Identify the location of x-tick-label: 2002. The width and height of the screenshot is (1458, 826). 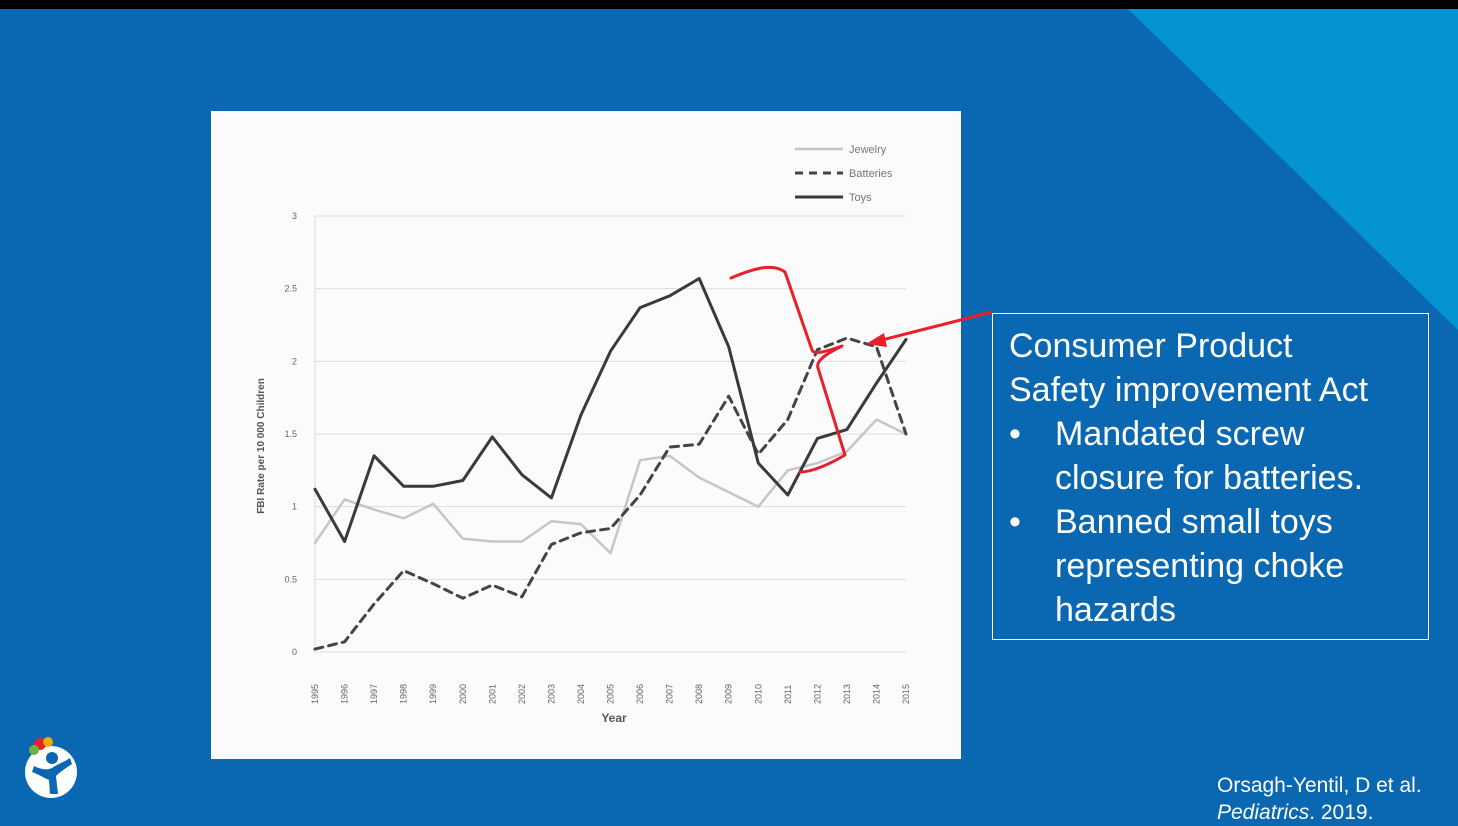
(522, 694).